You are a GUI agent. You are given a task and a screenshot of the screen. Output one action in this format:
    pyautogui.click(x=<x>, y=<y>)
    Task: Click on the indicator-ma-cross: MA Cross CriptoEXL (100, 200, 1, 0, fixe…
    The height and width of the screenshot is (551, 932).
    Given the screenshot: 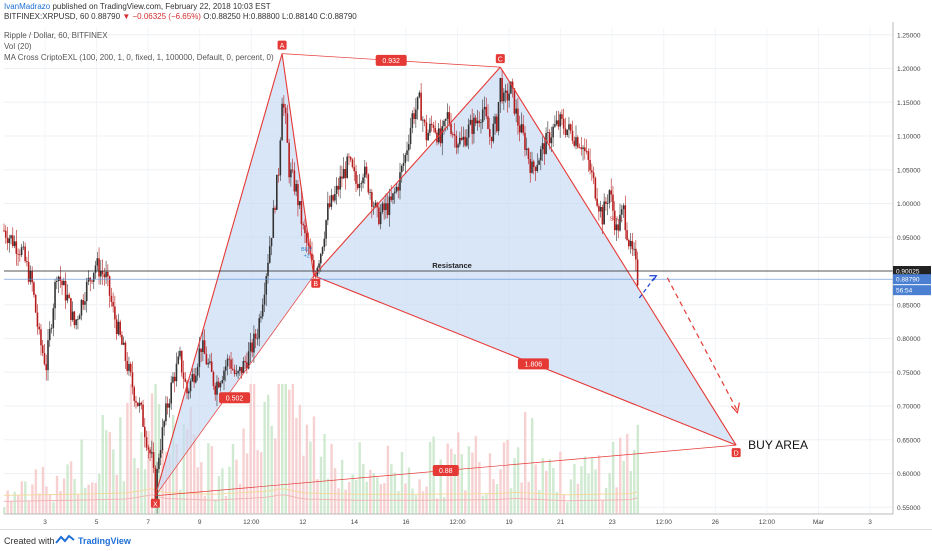 What is the action you would take?
    pyautogui.click(x=139, y=57)
    